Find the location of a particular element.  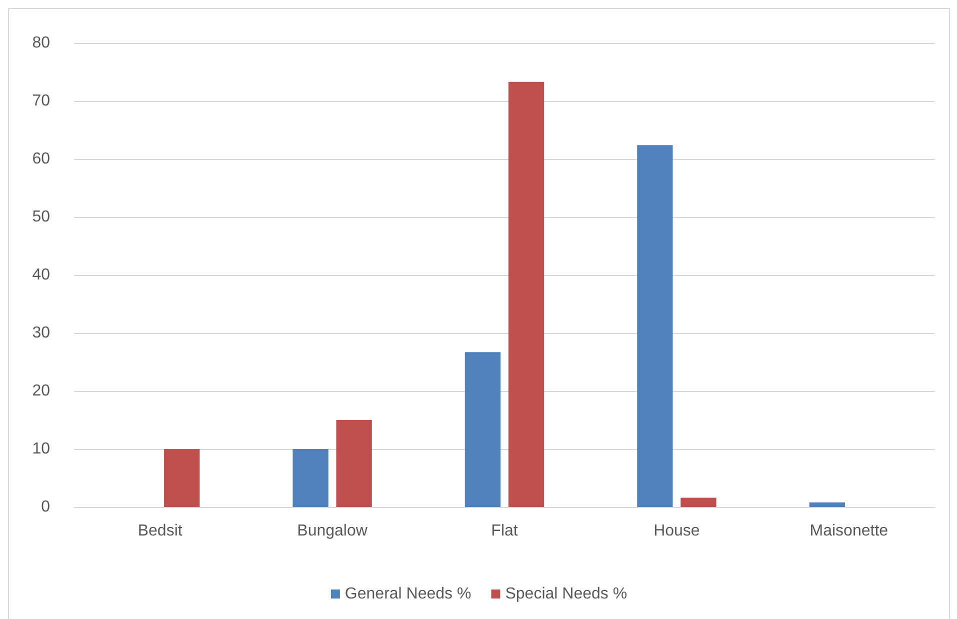

y-tick-label: 40 is located at coordinates (41, 275).